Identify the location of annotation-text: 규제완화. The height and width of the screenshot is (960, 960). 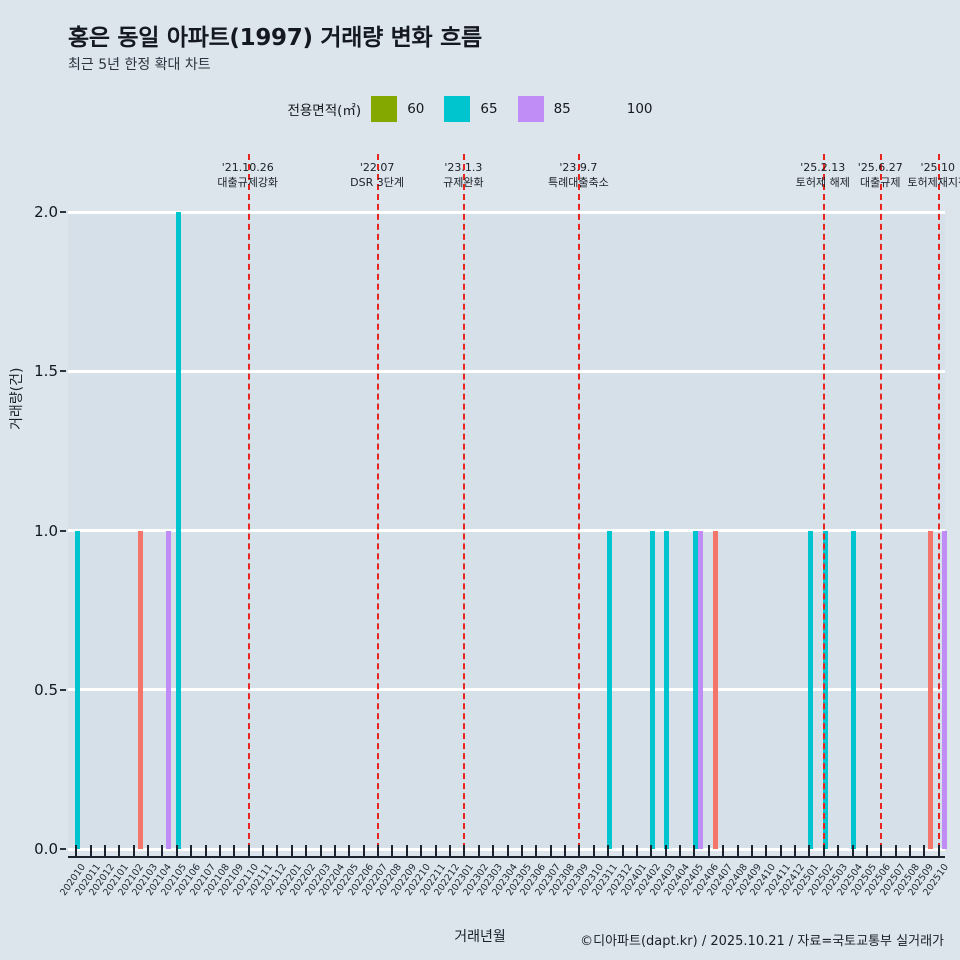
(463, 182).